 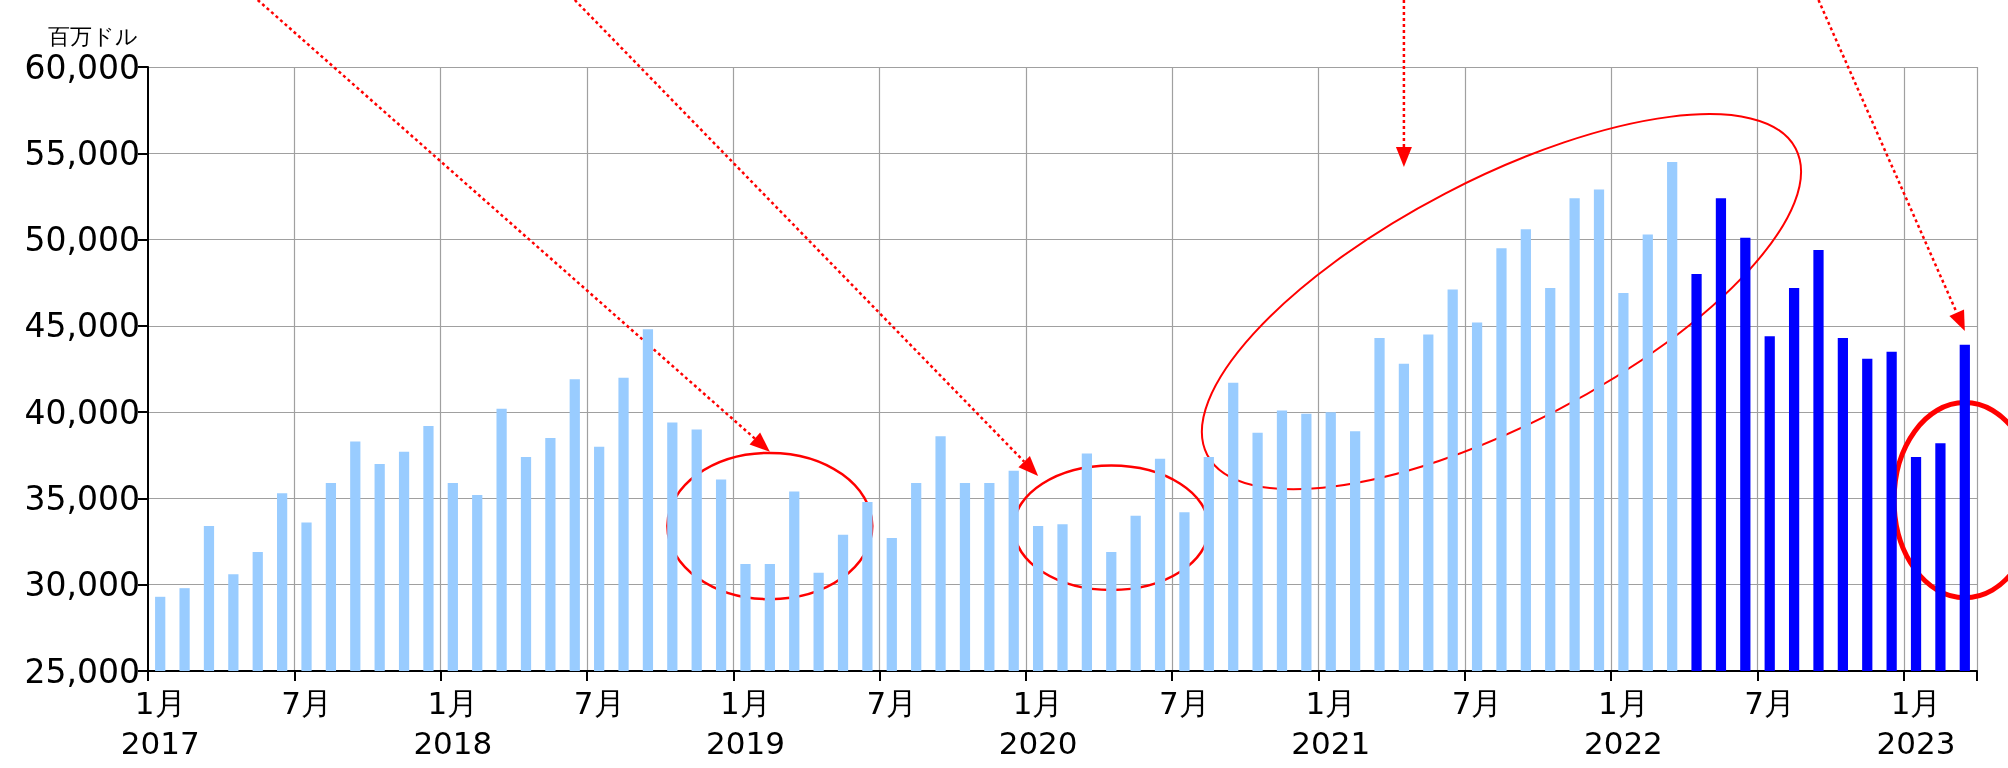 I want to click on y-tick-label: 60,000, so click(x=82, y=67).